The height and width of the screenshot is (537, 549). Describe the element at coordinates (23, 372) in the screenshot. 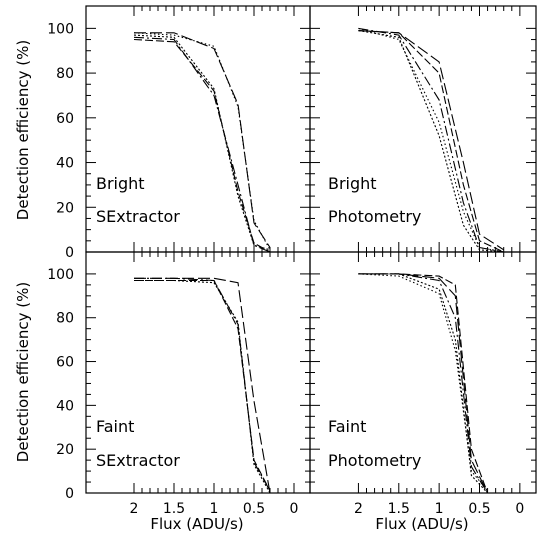

I see `y-axis-label-bottom: Detection efficiency (%)` at that location.